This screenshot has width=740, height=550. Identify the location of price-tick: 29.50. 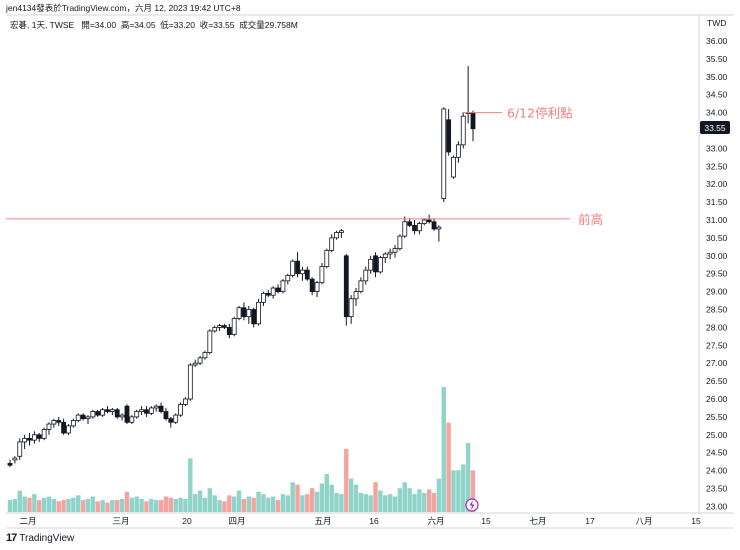
(717, 274).